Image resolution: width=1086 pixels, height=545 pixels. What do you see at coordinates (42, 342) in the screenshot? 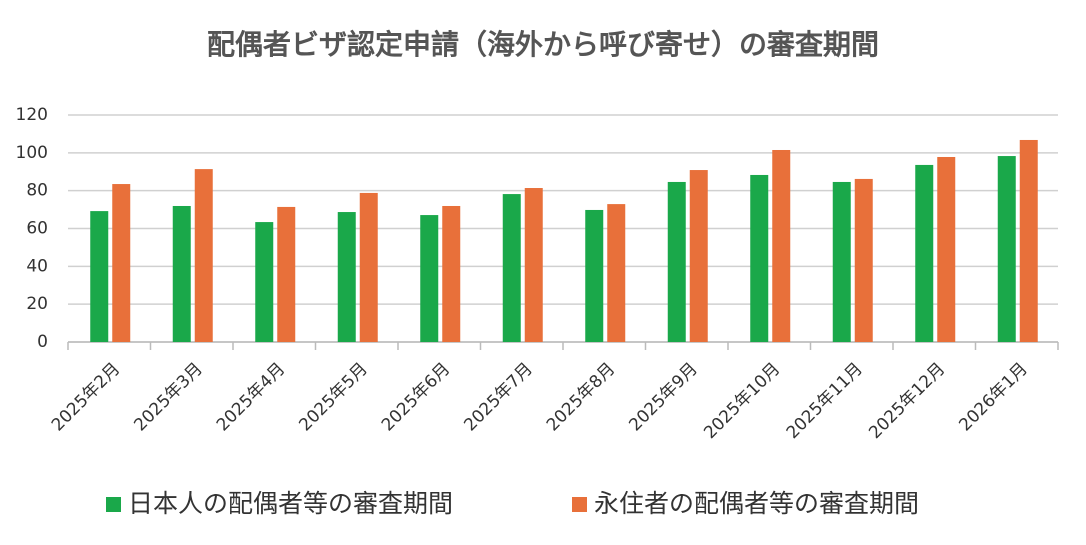
I see `y-tick-label: 0` at bounding box center [42, 342].